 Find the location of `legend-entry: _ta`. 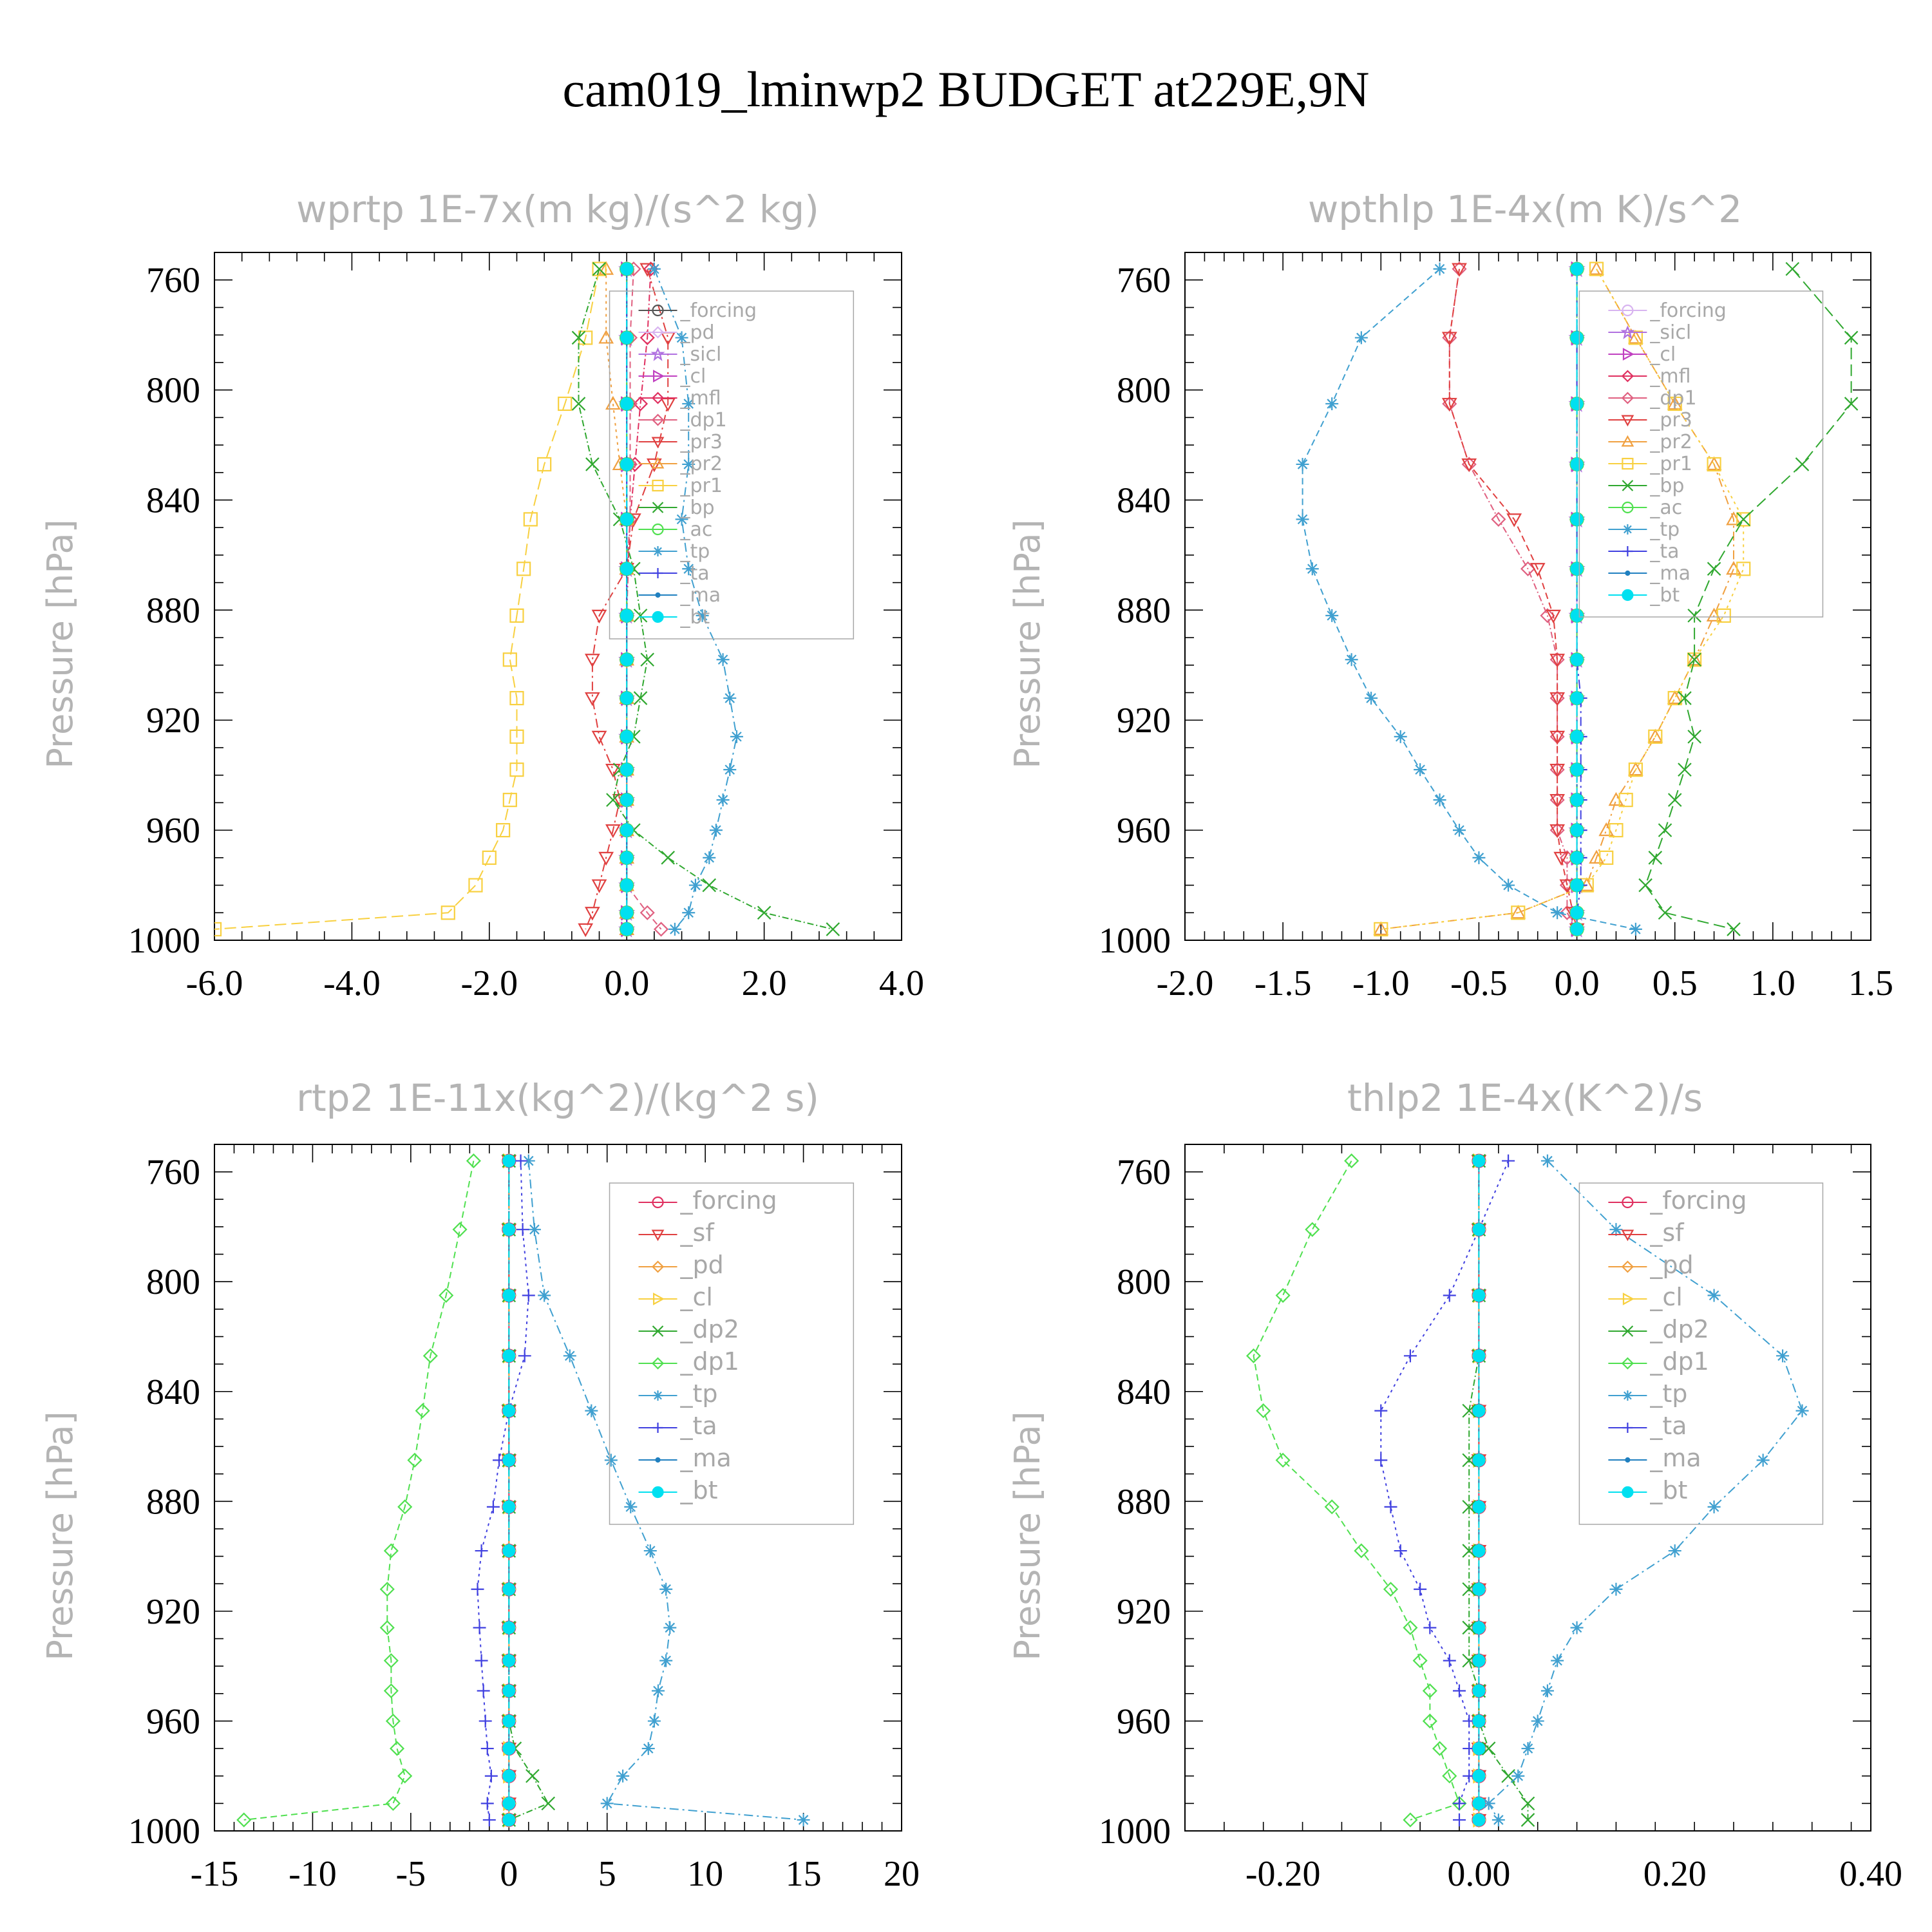

legend-entry: _ta is located at coordinates (1647, 1426).